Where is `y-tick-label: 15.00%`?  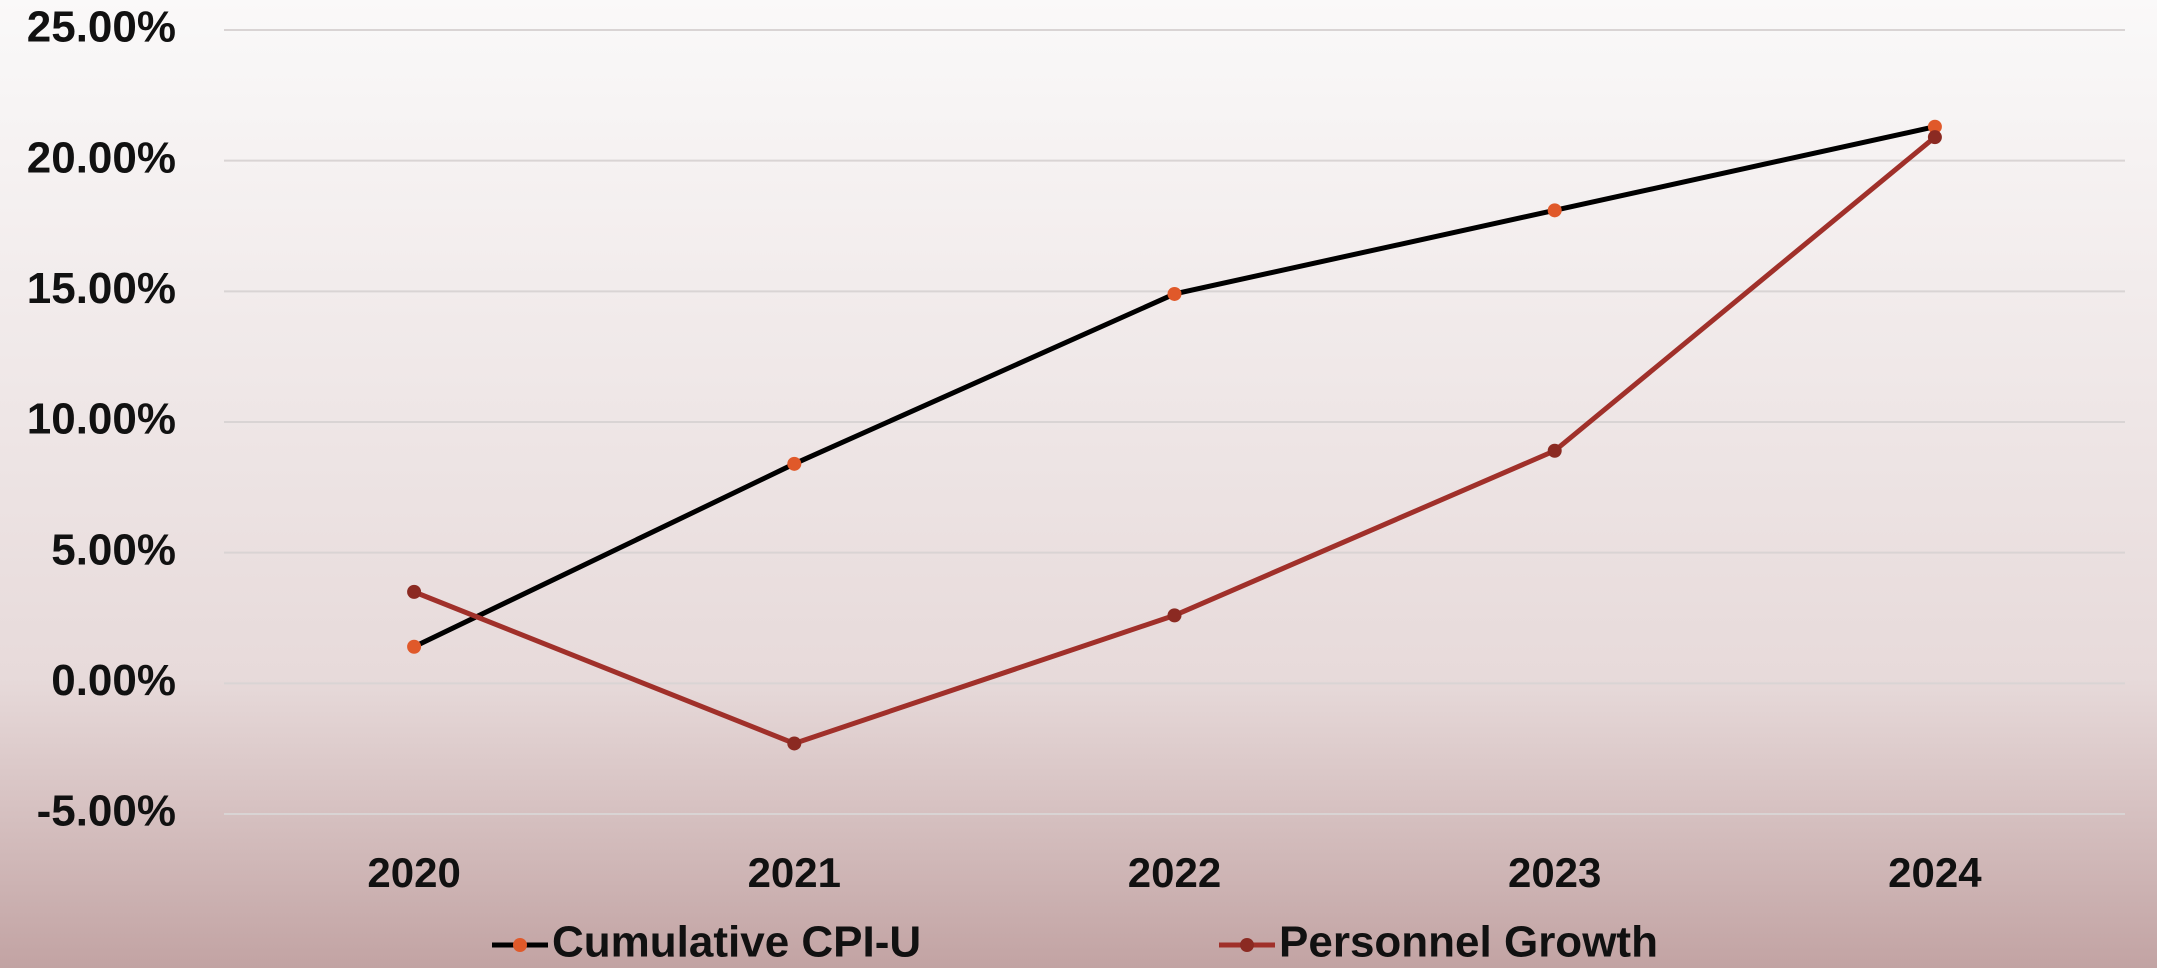 y-tick-label: 15.00% is located at coordinates (101, 288).